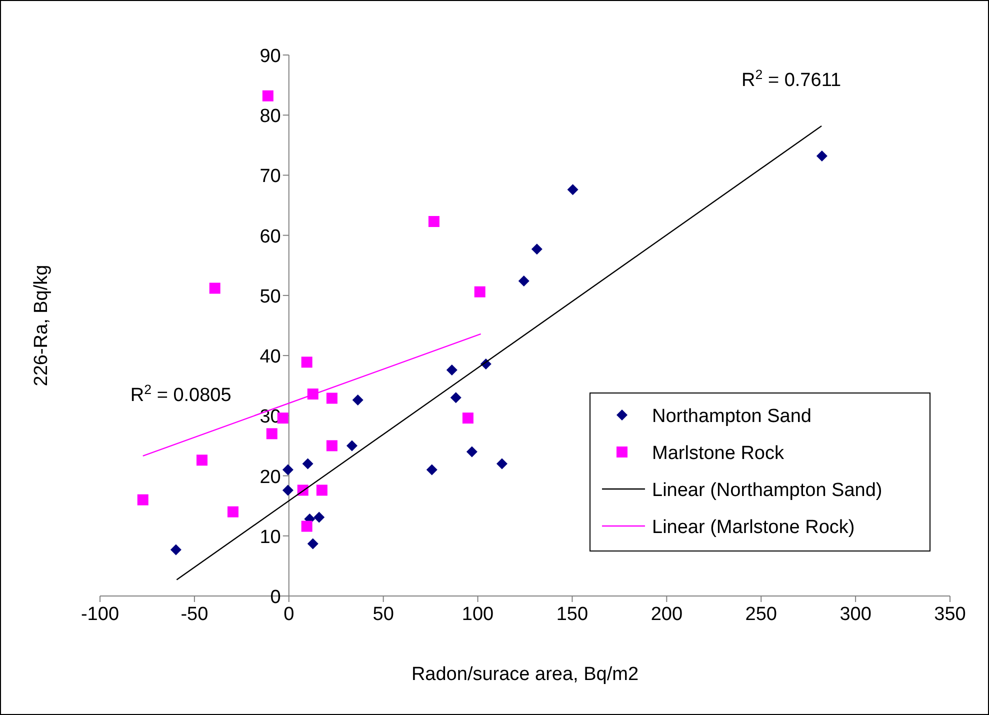 This screenshot has height=715, width=989. Describe the element at coordinates (950, 614) in the screenshot. I see `x-tick-label: 350` at that location.